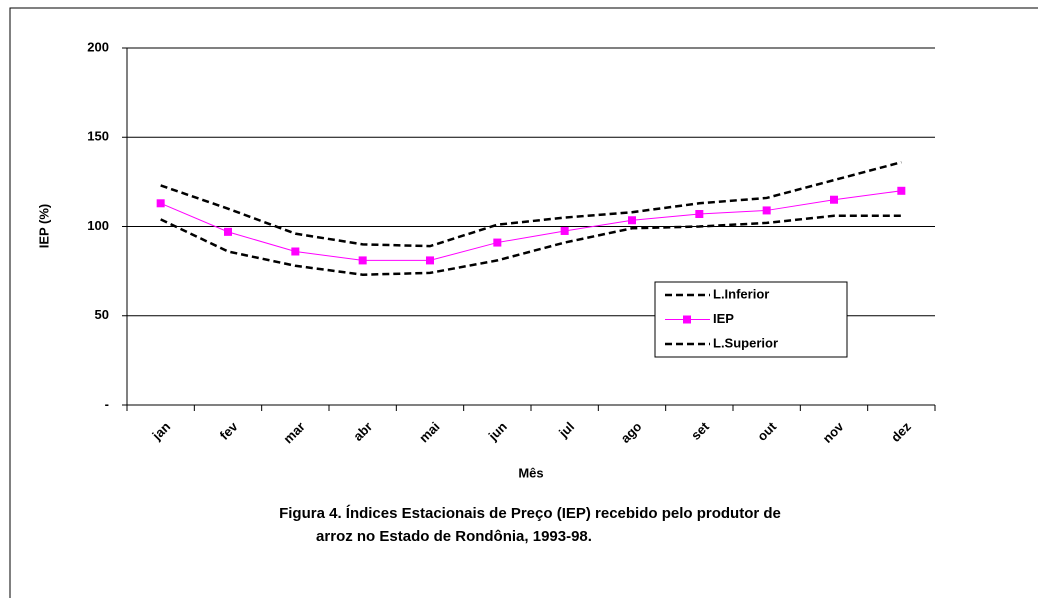 Image resolution: width=1038 pixels, height=603 pixels. What do you see at coordinates (745, 342) in the screenshot?
I see `legend-label: L.Superior` at bounding box center [745, 342].